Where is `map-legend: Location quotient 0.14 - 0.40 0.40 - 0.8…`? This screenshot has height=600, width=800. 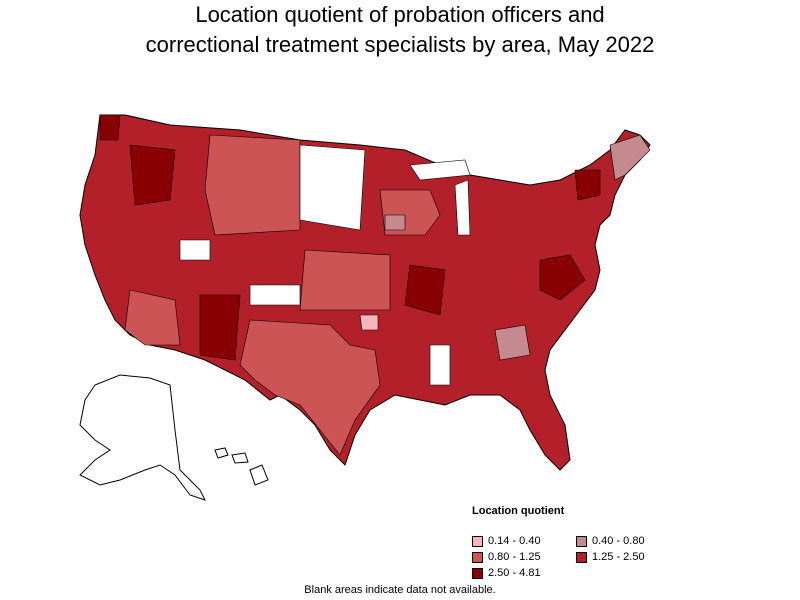
map-legend: Location quotient 0.14 - 0.40 0.40 - 0.8… is located at coordinates (592, 542).